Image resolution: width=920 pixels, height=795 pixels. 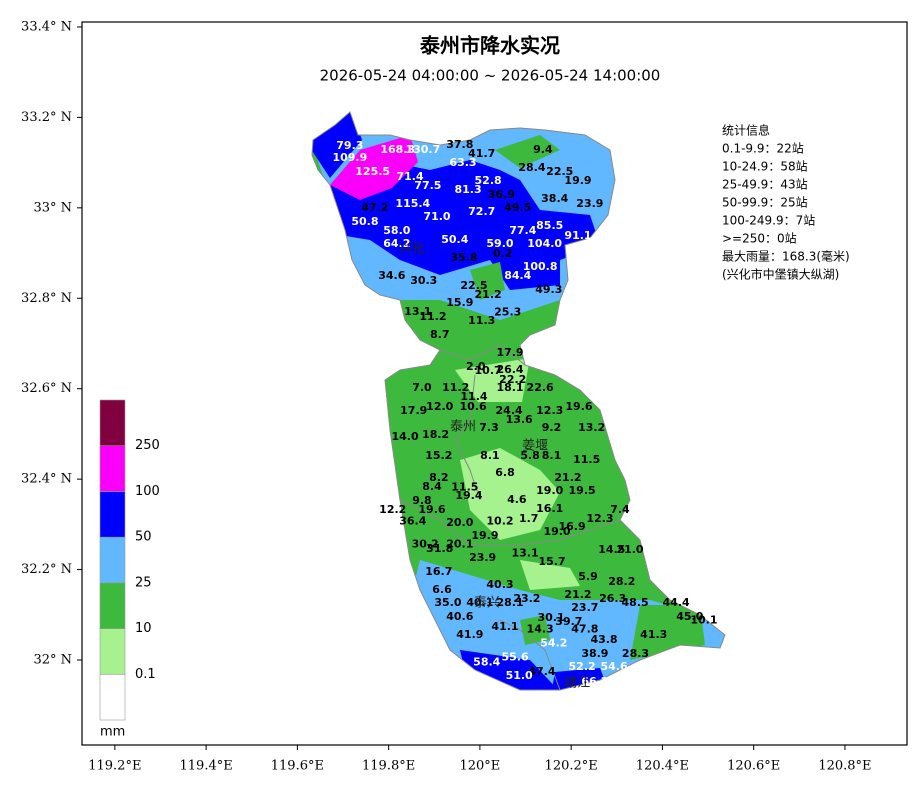 What do you see at coordinates (372, 171) in the screenshot?
I see `station-value: 125.5` at bounding box center [372, 171].